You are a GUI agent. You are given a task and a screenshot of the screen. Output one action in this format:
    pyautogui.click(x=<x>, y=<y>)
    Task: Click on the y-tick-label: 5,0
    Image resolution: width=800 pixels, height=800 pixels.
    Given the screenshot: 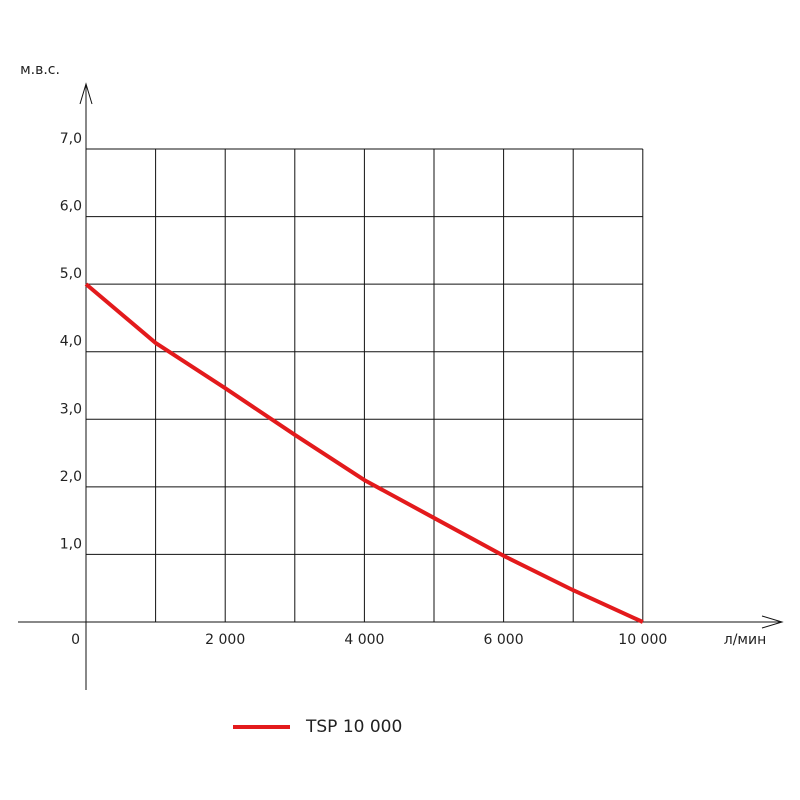 What is the action you would take?
    pyautogui.click(x=71, y=274)
    